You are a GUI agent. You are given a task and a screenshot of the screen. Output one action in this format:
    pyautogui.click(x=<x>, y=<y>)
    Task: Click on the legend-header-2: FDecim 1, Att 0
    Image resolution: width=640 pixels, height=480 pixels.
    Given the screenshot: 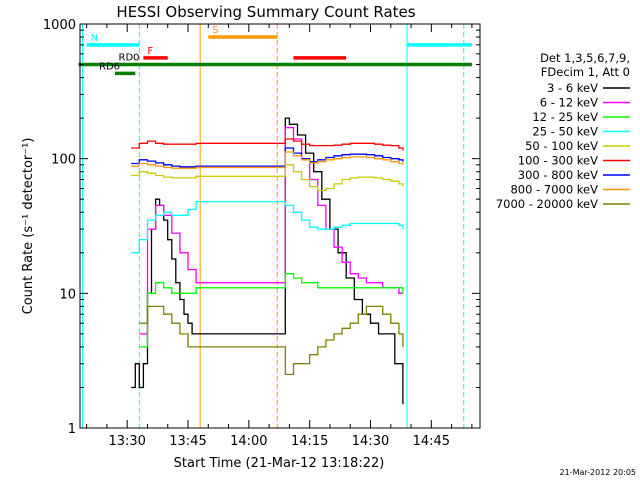 What is the action you would take?
    pyautogui.click(x=585, y=72)
    